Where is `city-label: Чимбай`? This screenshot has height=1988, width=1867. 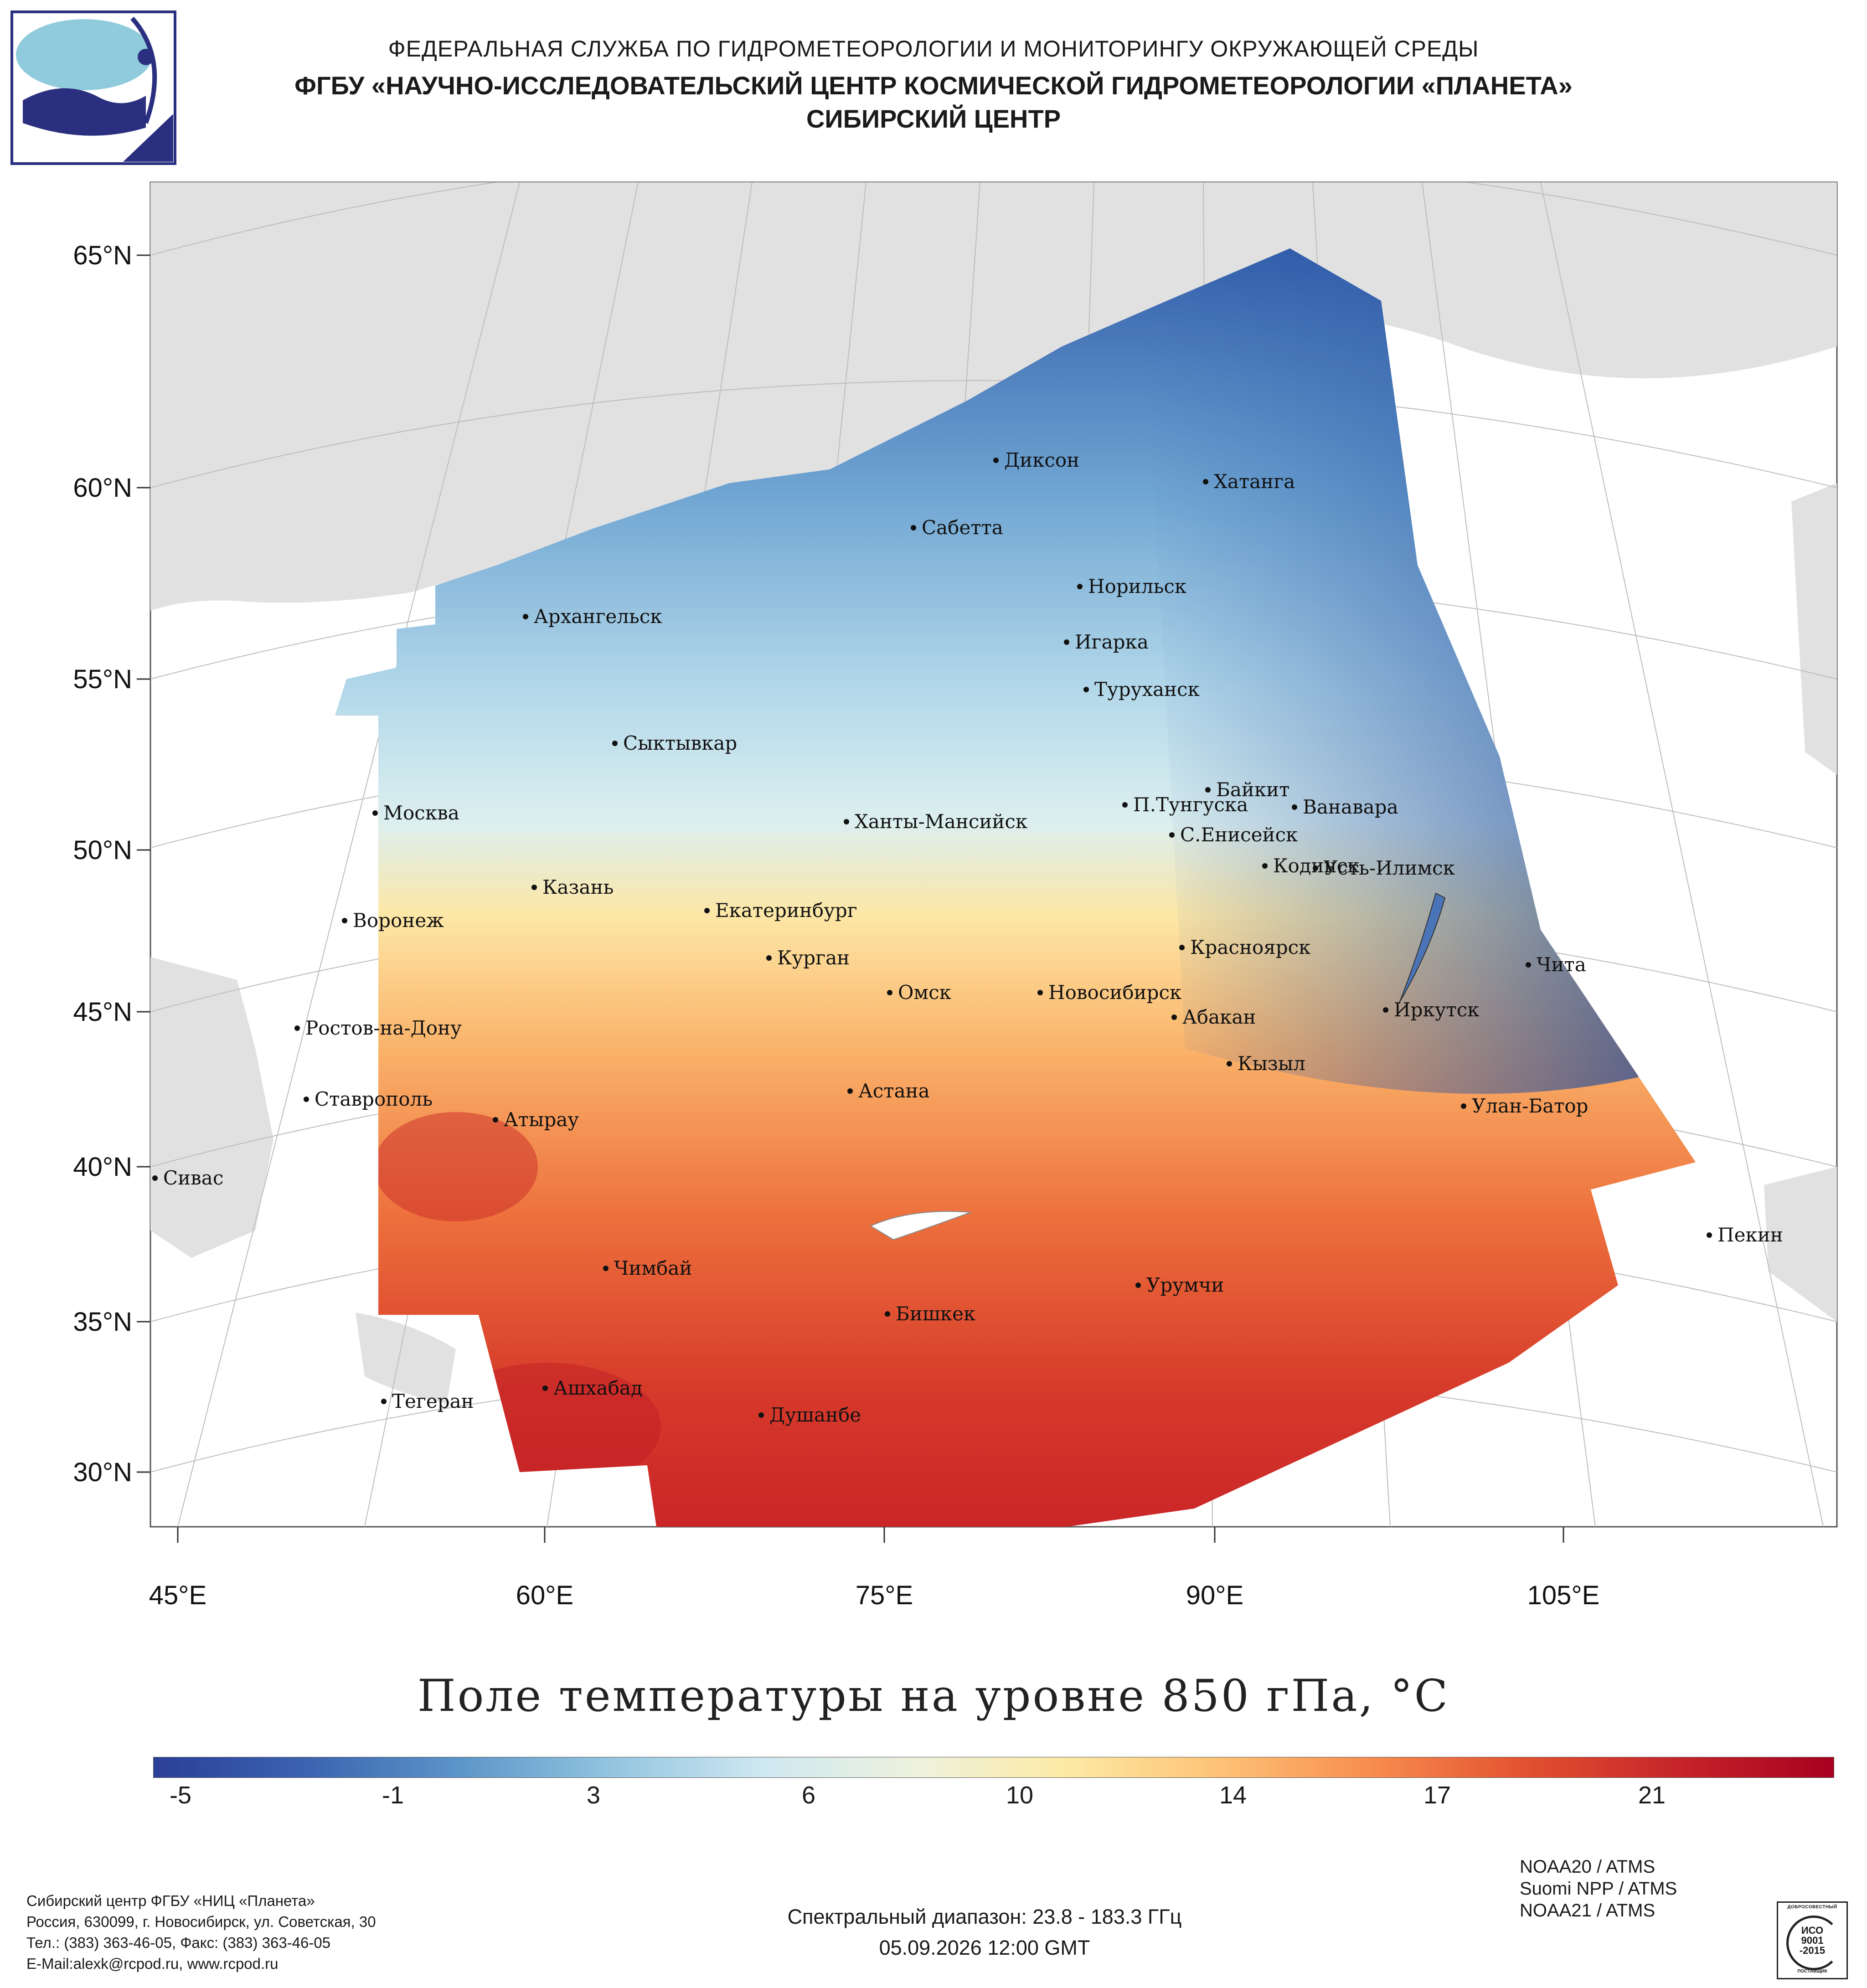
city-label: Чимбай is located at coordinates (653, 1268).